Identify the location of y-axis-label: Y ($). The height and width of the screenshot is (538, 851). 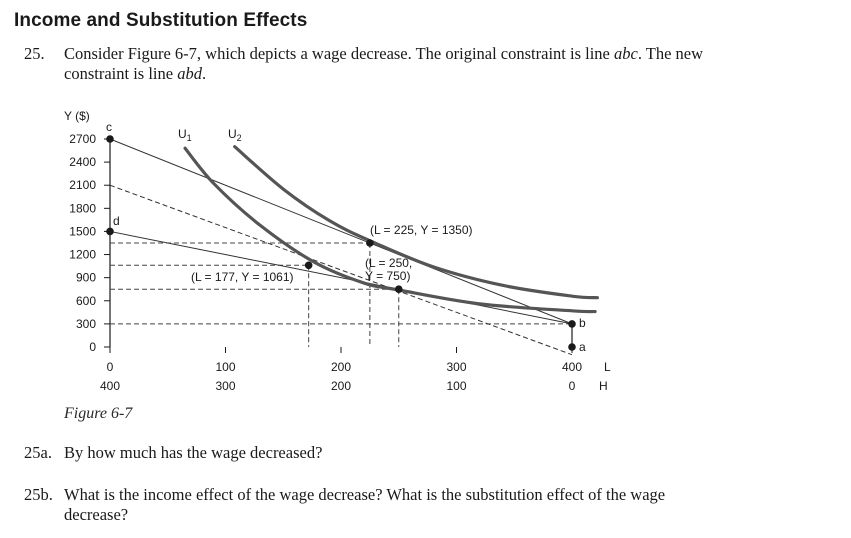
(77, 116).